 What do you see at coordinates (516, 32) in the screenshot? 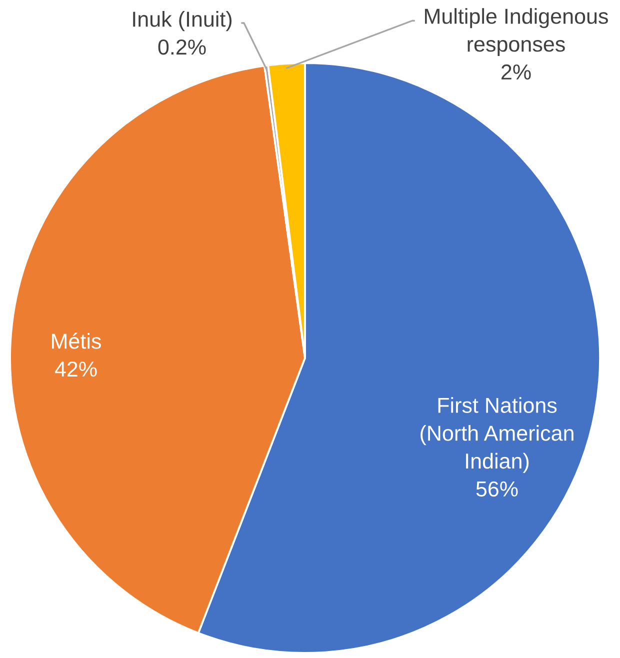
I see `slice-label: Multiple Indigenous responses` at bounding box center [516, 32].